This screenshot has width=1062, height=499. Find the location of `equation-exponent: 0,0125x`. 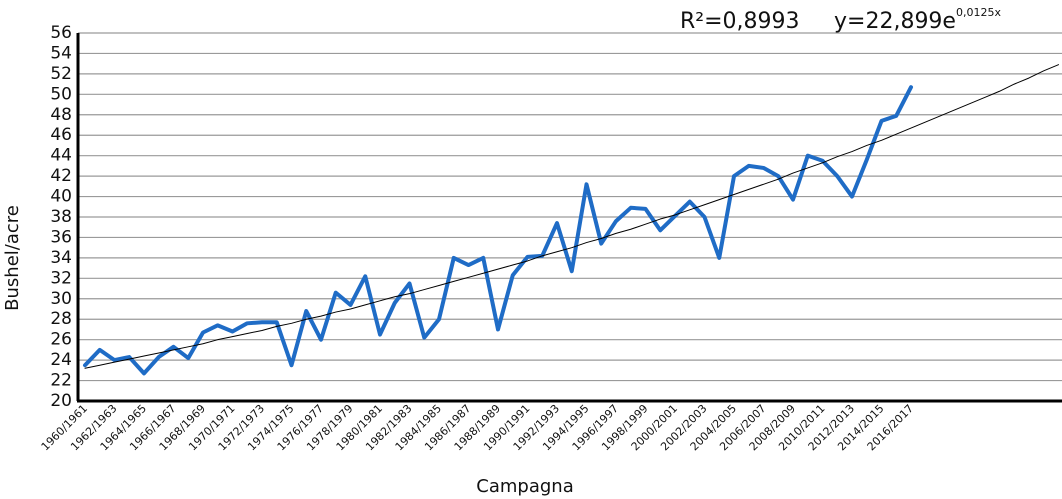

equation-exponent: 0,0125x is located at coordinates (978, 12).